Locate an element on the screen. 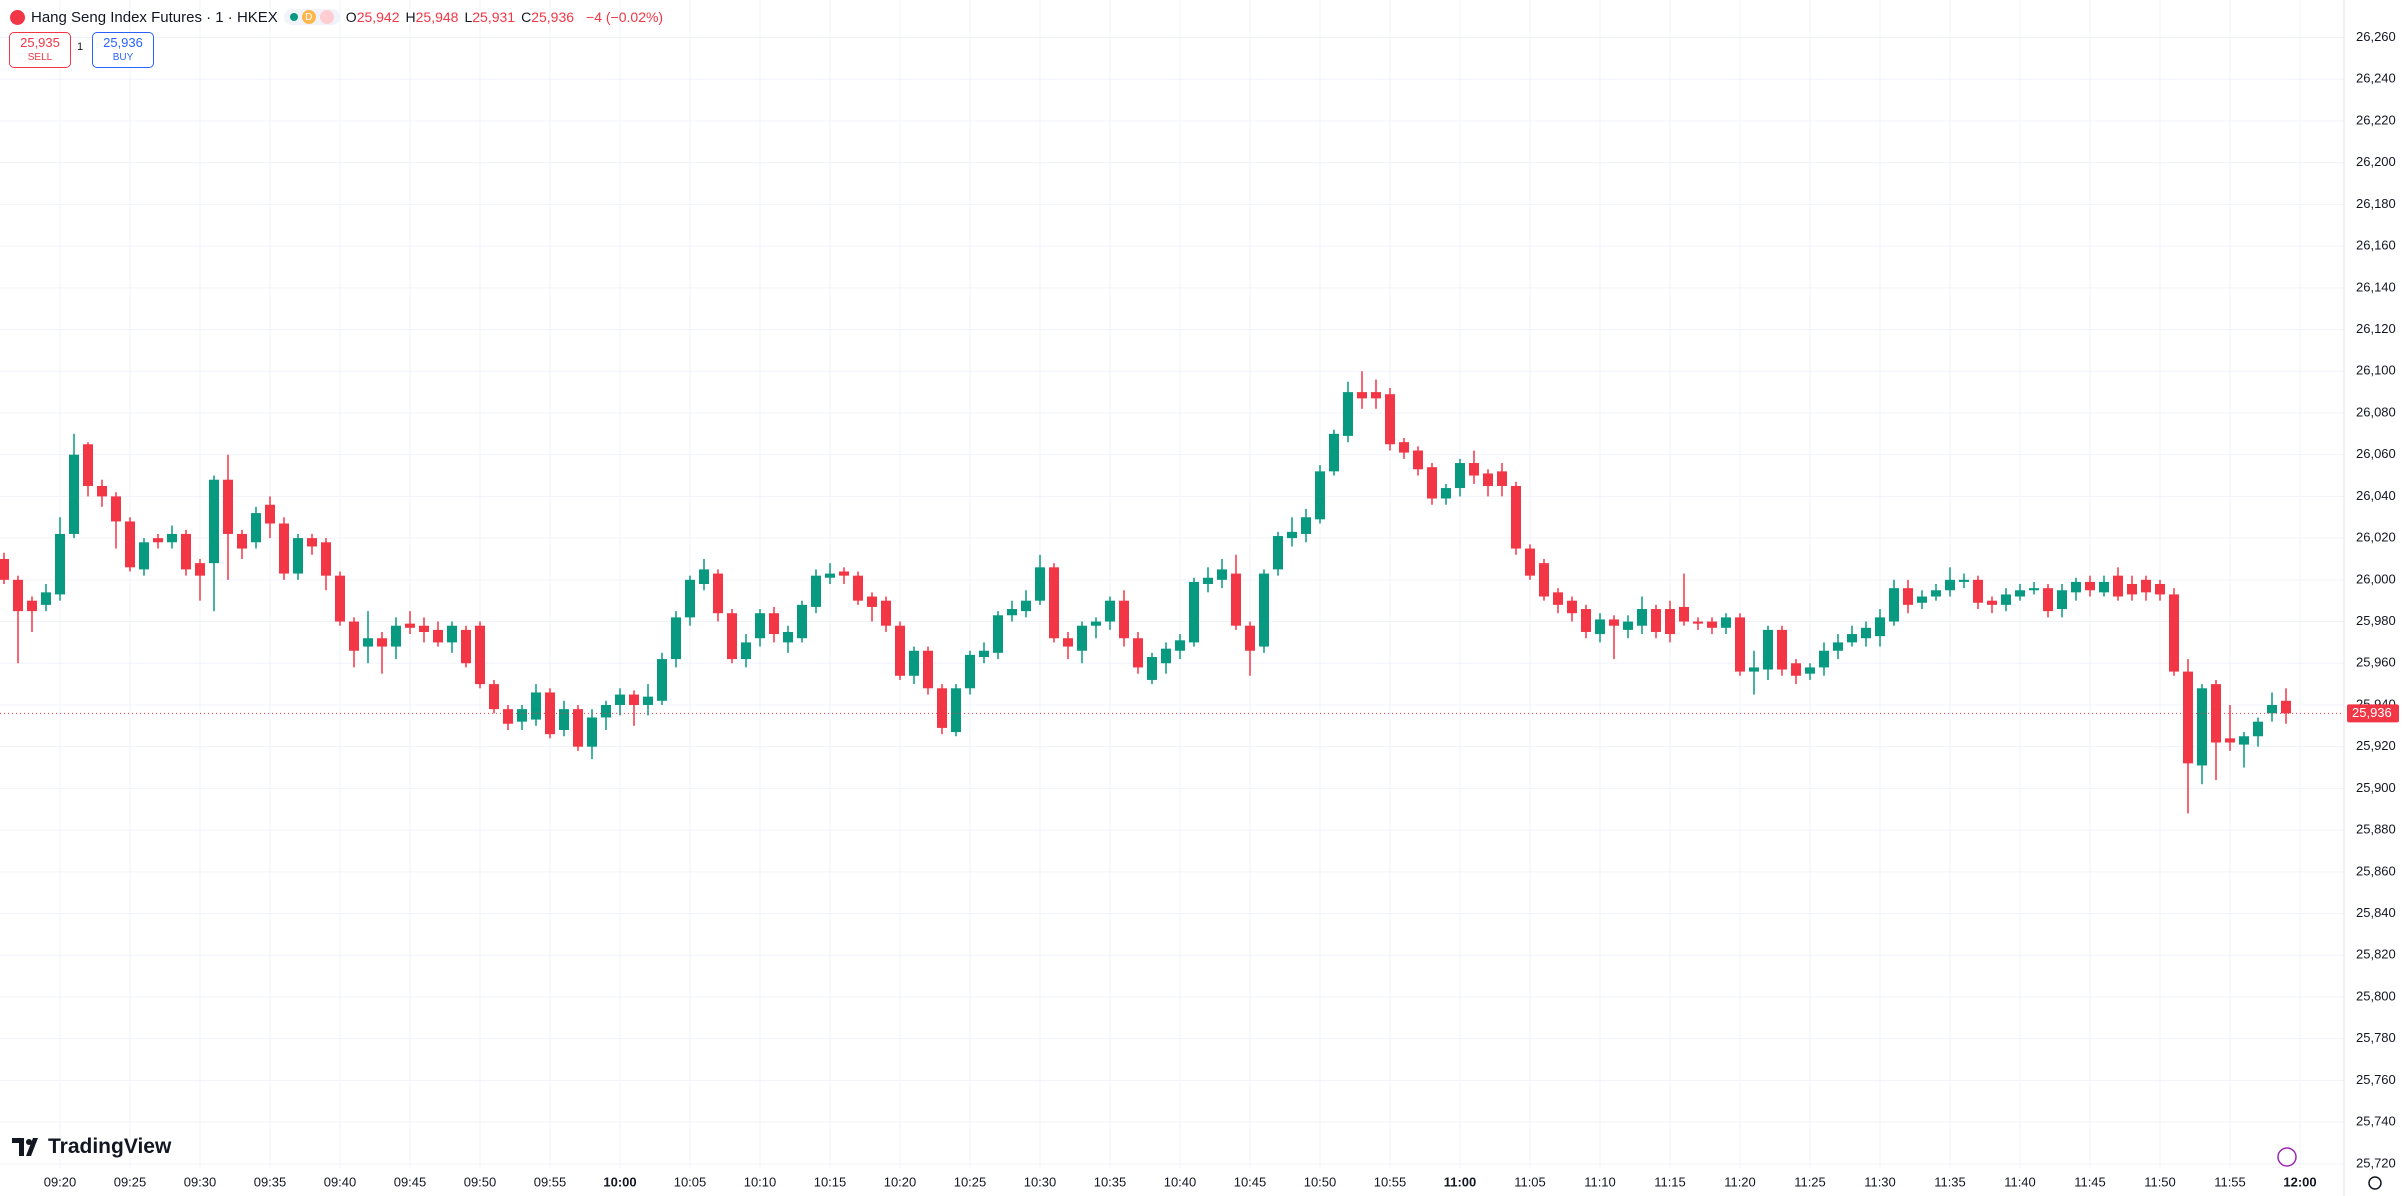 This screenshot has height=1196, width=2402. x-tick-label: 10:15 is located at coordinates (830, 1181).